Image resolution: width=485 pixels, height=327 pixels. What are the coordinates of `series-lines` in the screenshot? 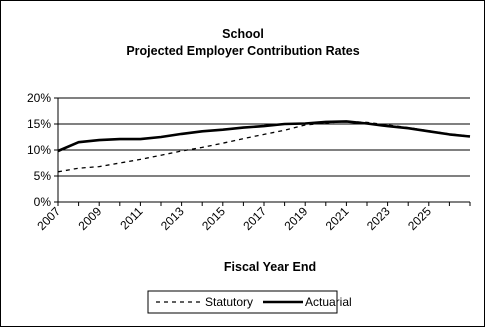 It's located at (264, 146).